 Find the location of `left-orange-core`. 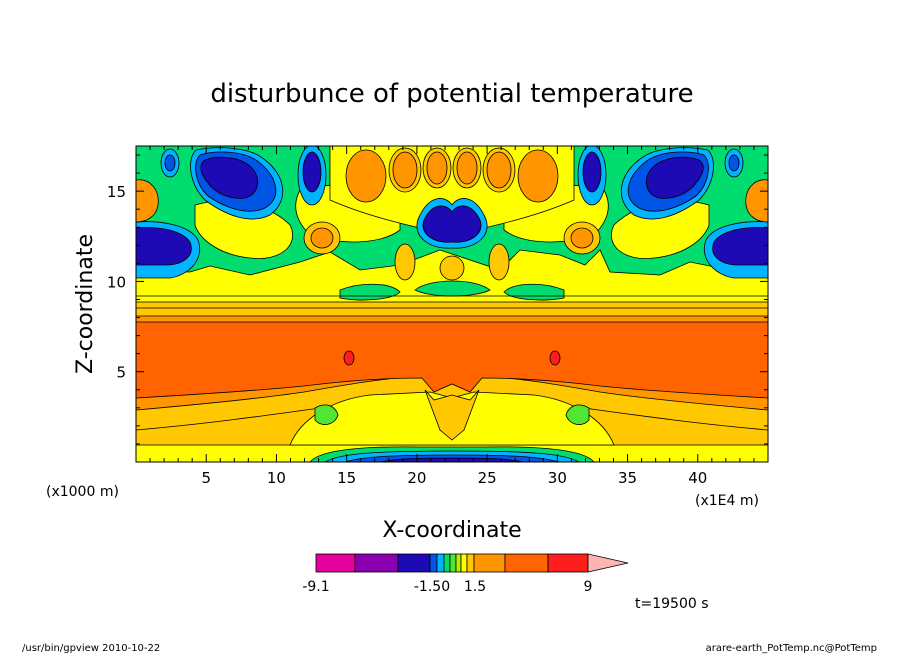

left-orange-core is located at coordinates (322, 238).